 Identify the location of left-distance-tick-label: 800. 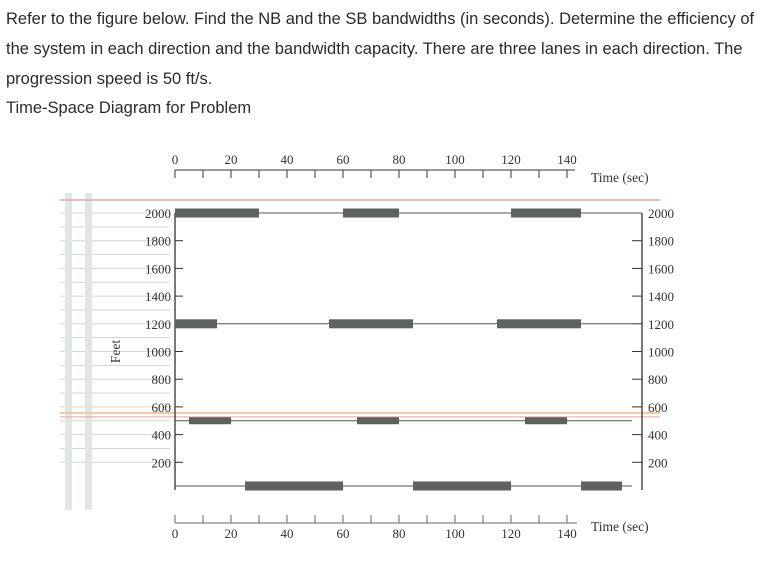
(162, 379).